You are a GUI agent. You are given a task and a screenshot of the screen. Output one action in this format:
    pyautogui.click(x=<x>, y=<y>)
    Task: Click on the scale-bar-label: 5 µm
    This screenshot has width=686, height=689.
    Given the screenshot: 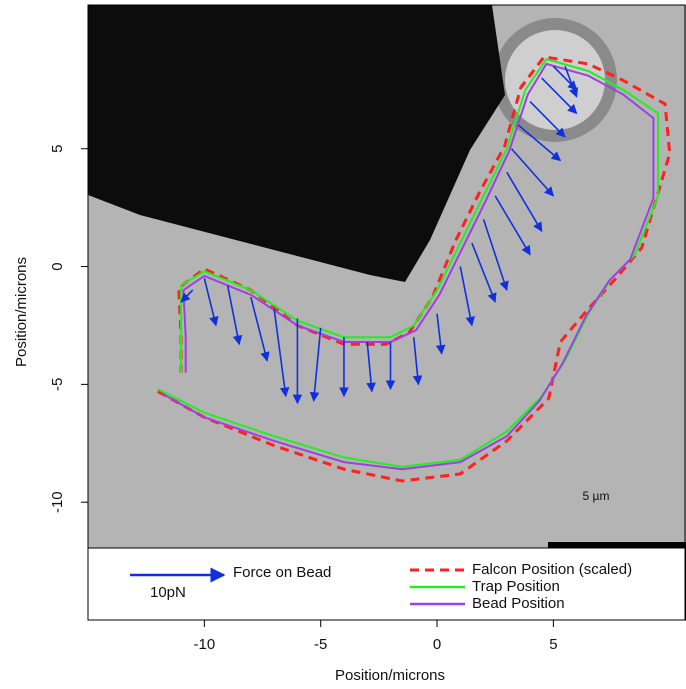 What is the action you would take?
    pyautogui.click(x=596, y=496)
    